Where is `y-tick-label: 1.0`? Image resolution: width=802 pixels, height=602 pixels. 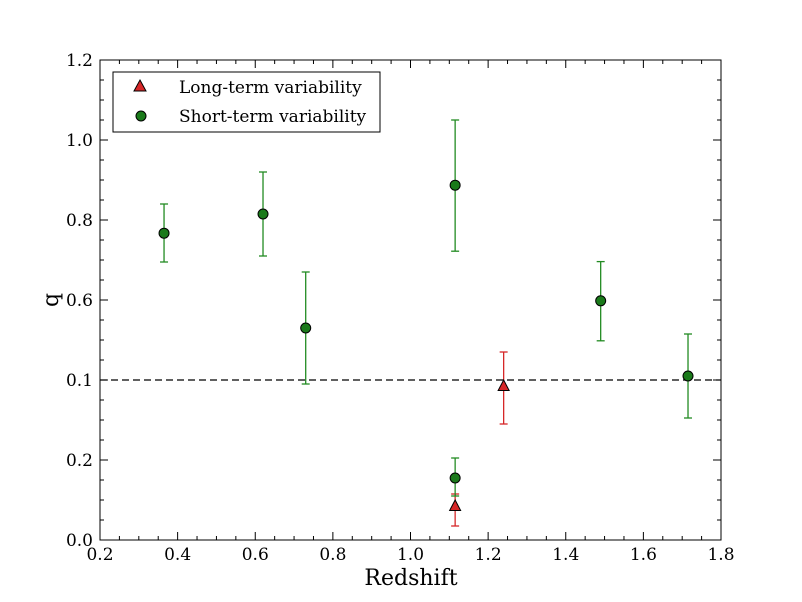 y-tick-label: 1.0 is located at coordinates (79, 141).